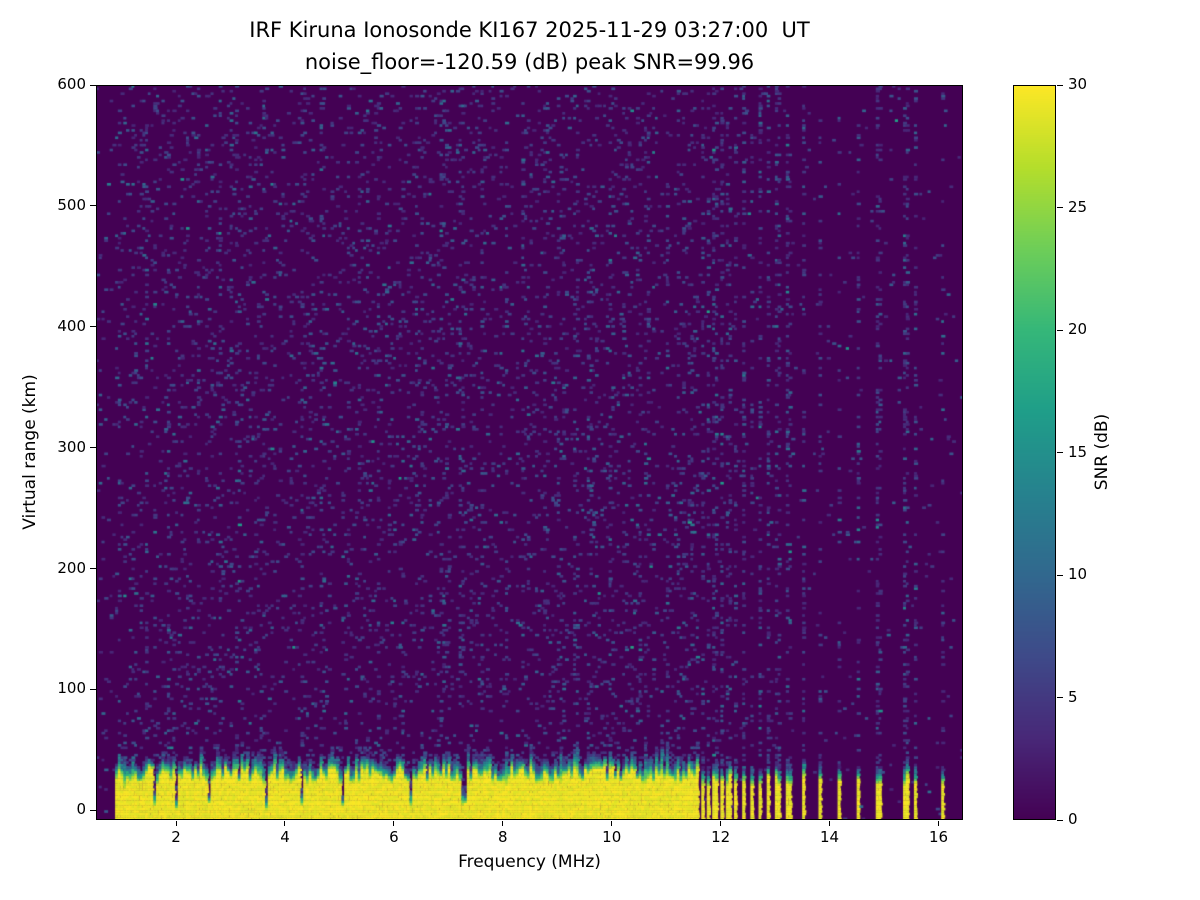  Describe the element at coordinates (176, 837) in the screenshot. I see `x-tick-label: 2` at that location.